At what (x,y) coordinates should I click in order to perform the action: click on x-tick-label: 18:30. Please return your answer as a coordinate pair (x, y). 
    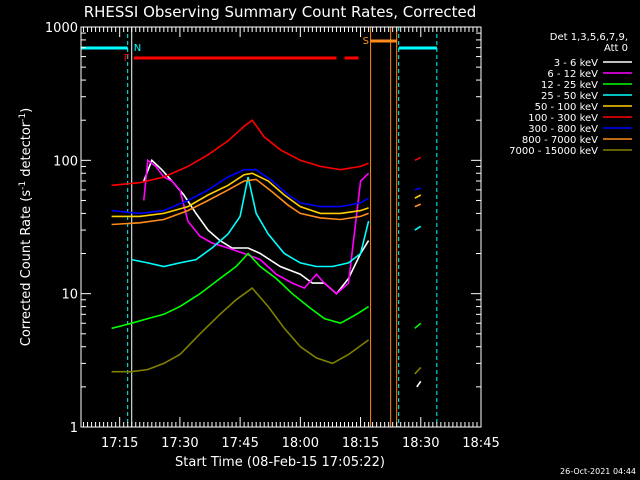
    Looking at the image, I should click on (420, 443).